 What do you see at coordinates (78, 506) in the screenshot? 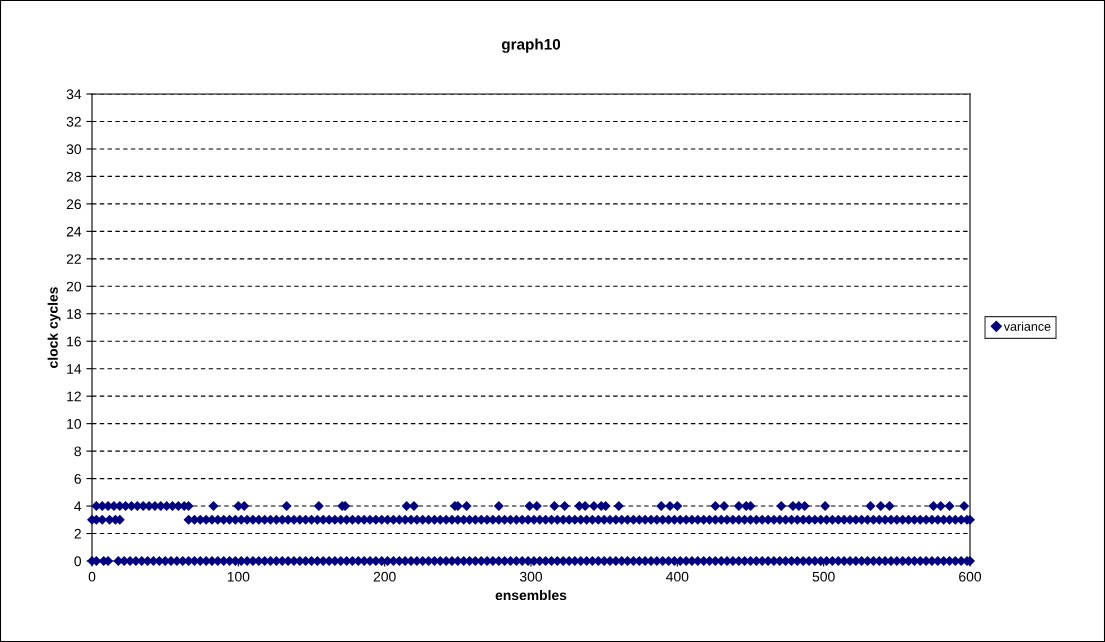
I see `y-tick-label: 4` at bounding box center [78, 506].